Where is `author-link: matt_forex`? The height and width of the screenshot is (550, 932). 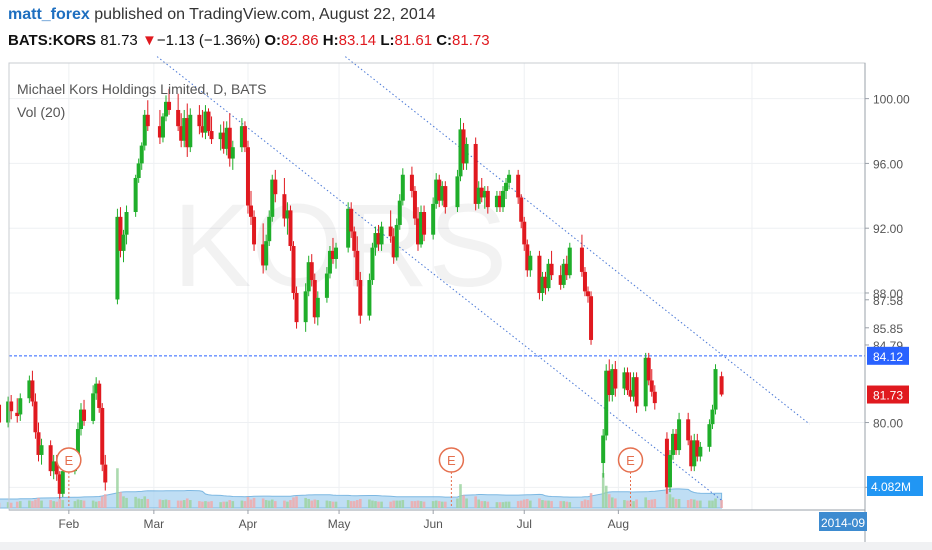
author-link: matt_forex is located at coordinates (49, 14).